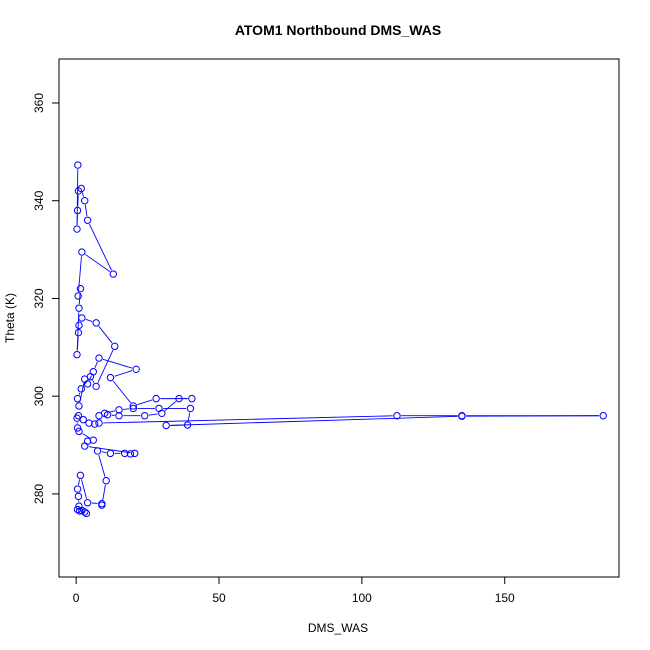 This screenshot has height=650, width=650. What do you see at coordinates (39, 396) in the screenshot?
I see `y-tick-label: 300` at bounding box center [39, 396].